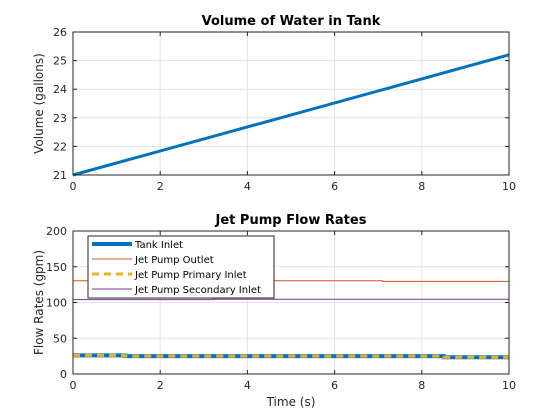 The image size is (560, 420). What do you see at coordinates (73, 385) in the screenshot?
I see `flow-x-tick-label: 0` at bounding box center [73, 385].